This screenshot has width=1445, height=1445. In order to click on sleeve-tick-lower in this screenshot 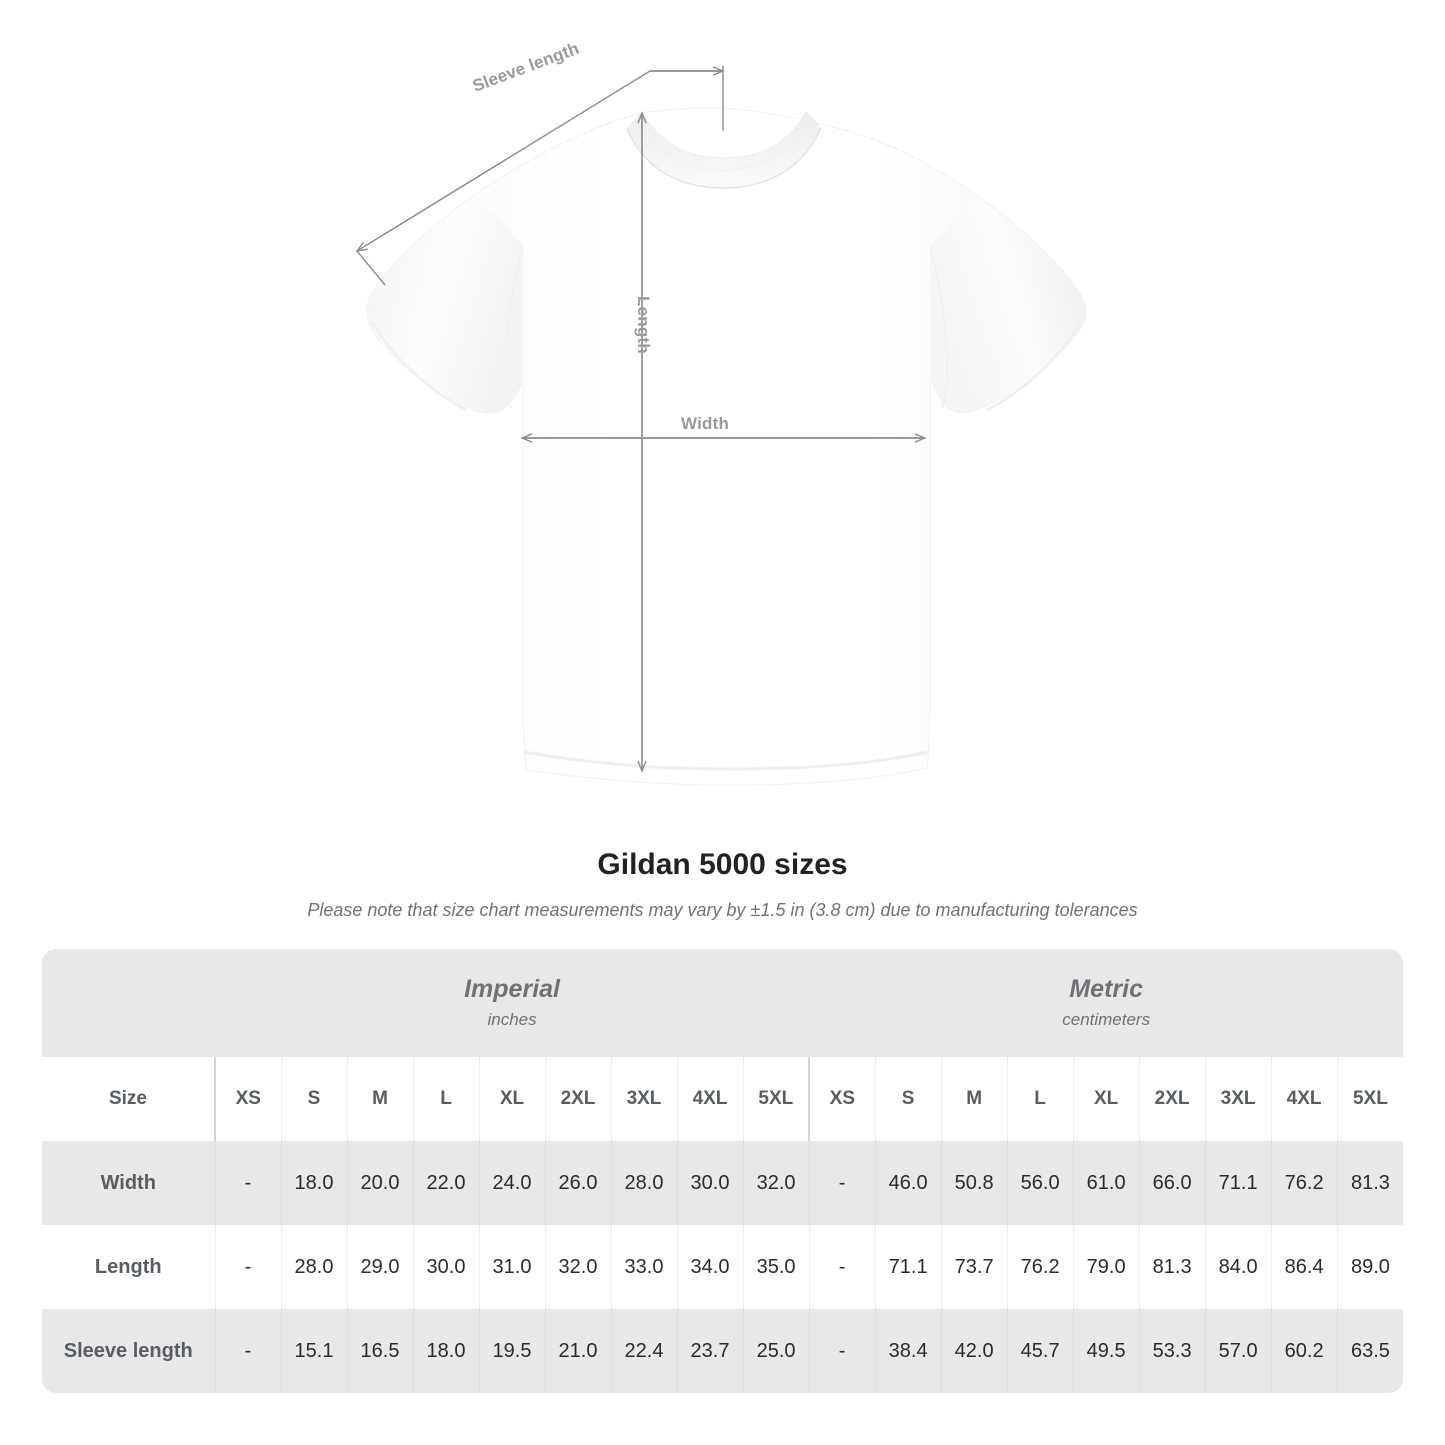, I will do `click(371, 268)`.